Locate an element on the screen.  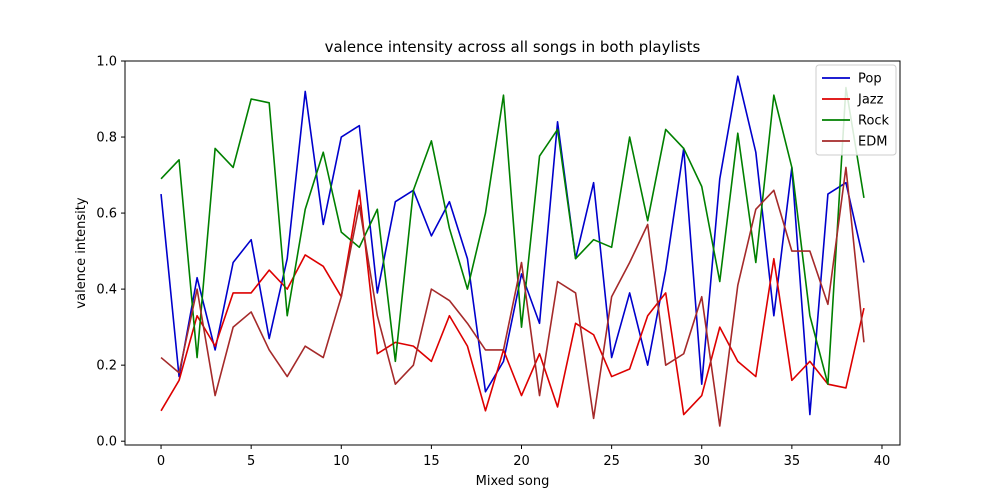
legend-label-jazz: Jazz is located at coordinates (870, 100).